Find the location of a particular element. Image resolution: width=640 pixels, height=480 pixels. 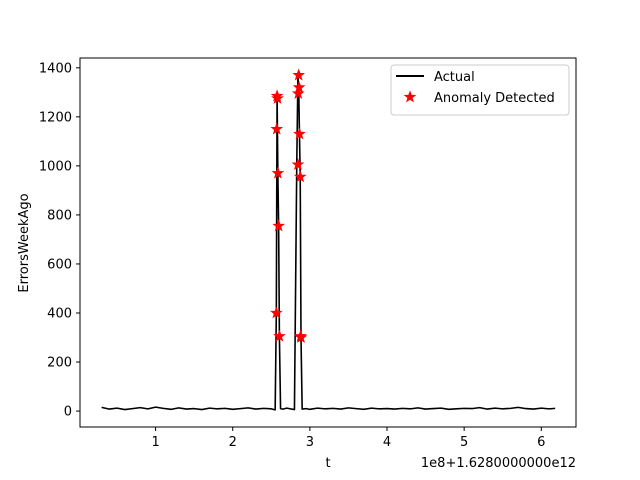

x-tick-label: 1 is located at coordinates (155, 442).